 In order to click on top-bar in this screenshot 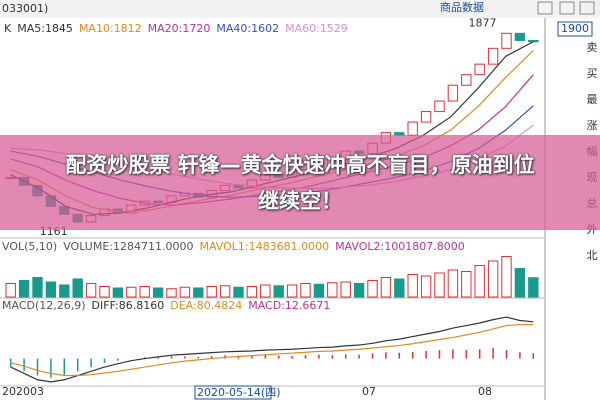, I will do `click(300, 9)`.